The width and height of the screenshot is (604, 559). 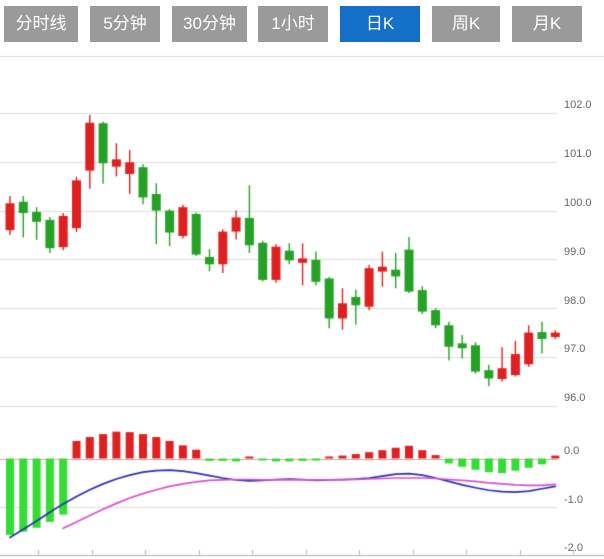 I want to click on tab-time-share: 分时线, so click(x=41, y=24).